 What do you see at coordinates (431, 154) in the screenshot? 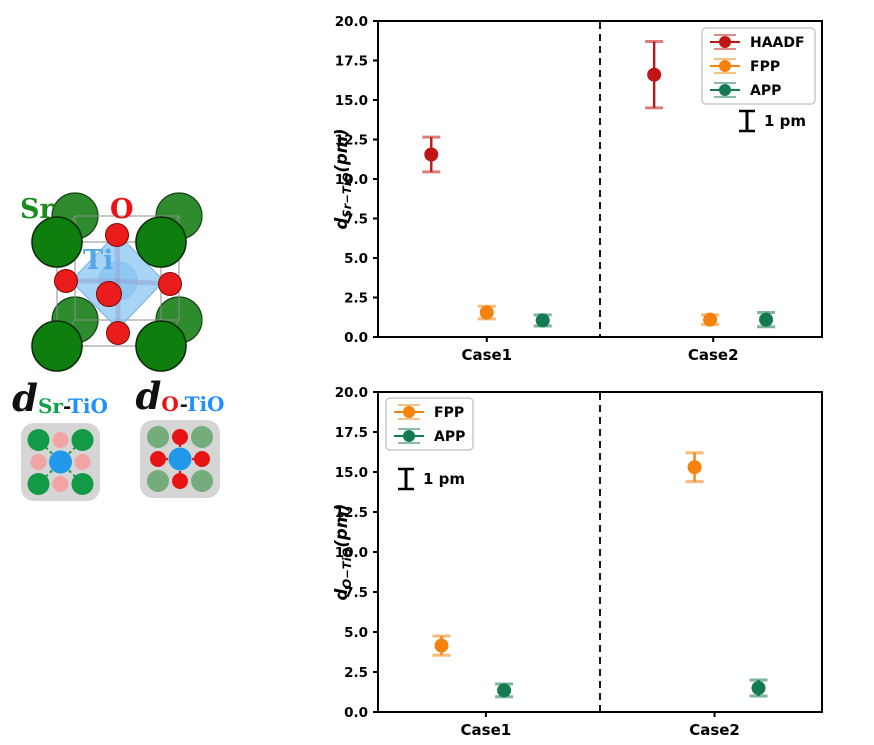
I see `data-point-haadf-case1` at bounding box center [431, 154].